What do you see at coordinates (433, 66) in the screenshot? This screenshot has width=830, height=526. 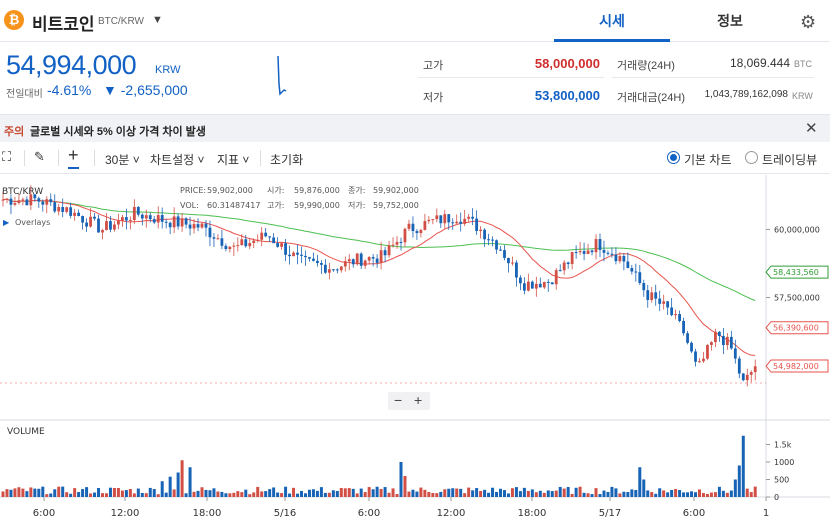 I see `high-label: 고가` at bounding box center [433, 66].